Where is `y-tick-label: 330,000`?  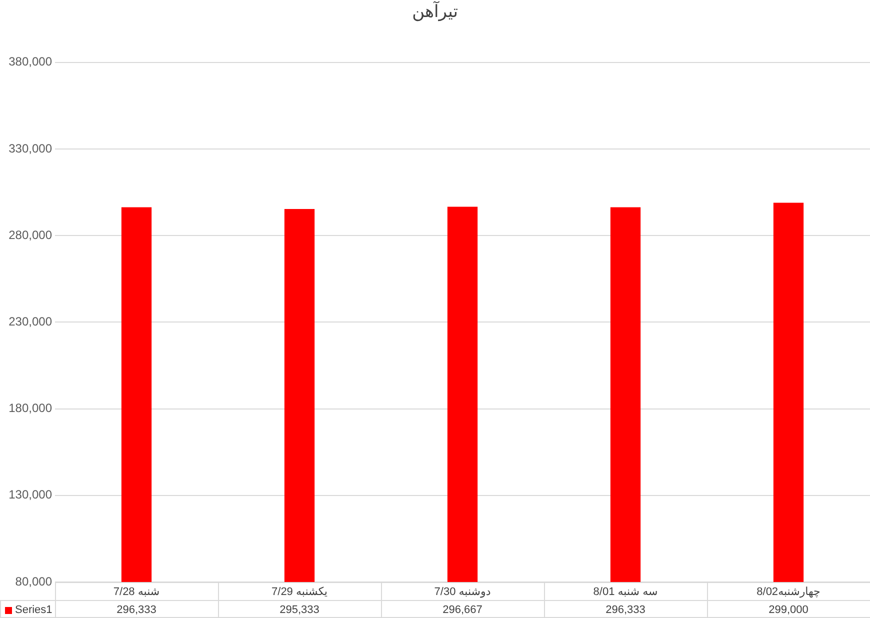
y-tick-label: 330,000 is located at coordinates (30, 148).